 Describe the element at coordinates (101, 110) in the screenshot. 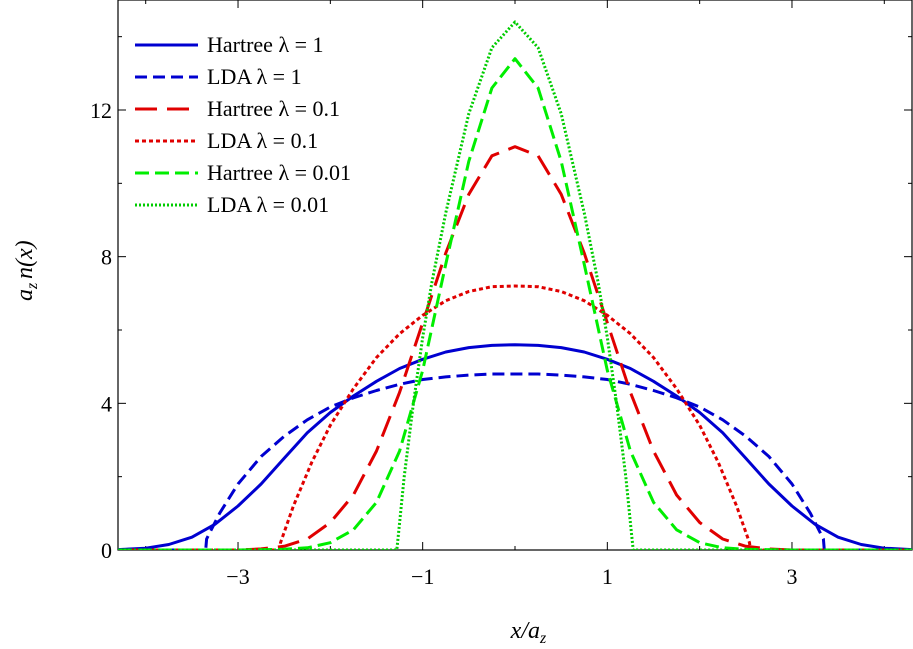

I see `y-tick-label: 12` at that location.